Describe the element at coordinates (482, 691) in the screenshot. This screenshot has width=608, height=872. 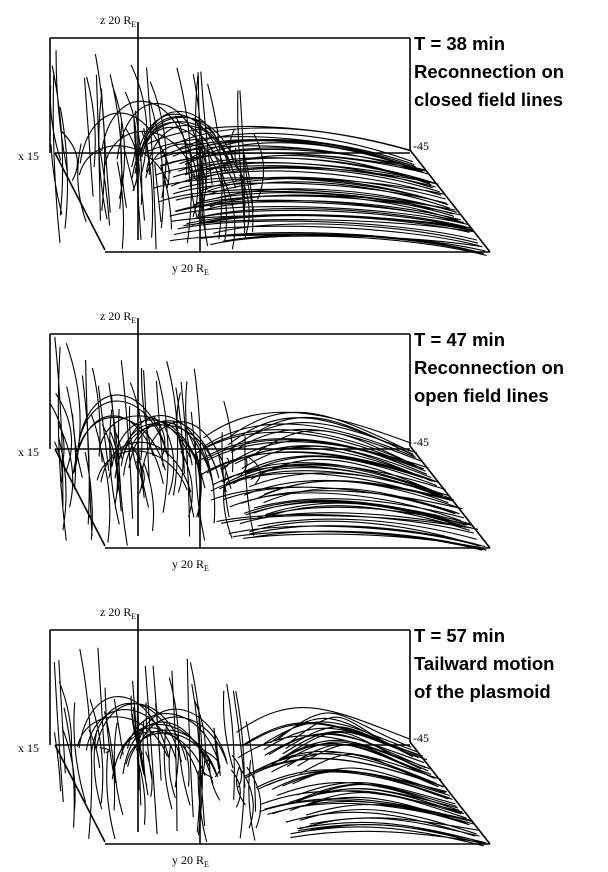
I see `panel-title: of the plasmoid` at that location.